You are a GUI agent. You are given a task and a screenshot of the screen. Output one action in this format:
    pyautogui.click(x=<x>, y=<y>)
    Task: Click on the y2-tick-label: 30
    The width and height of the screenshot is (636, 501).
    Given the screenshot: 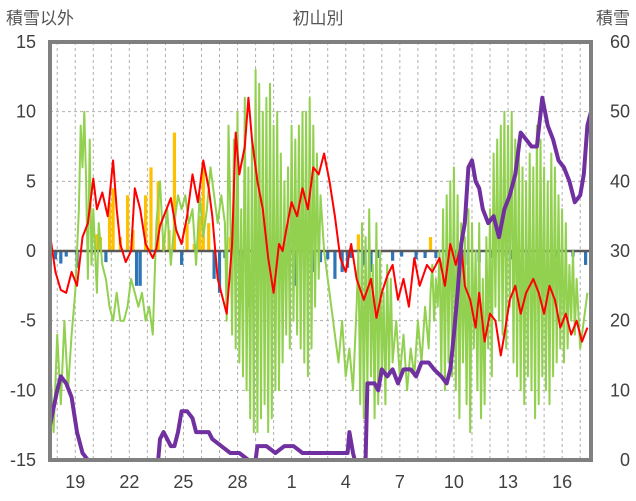 What is the action you would take?
    pyautogui.click(x=620, y=251)
    